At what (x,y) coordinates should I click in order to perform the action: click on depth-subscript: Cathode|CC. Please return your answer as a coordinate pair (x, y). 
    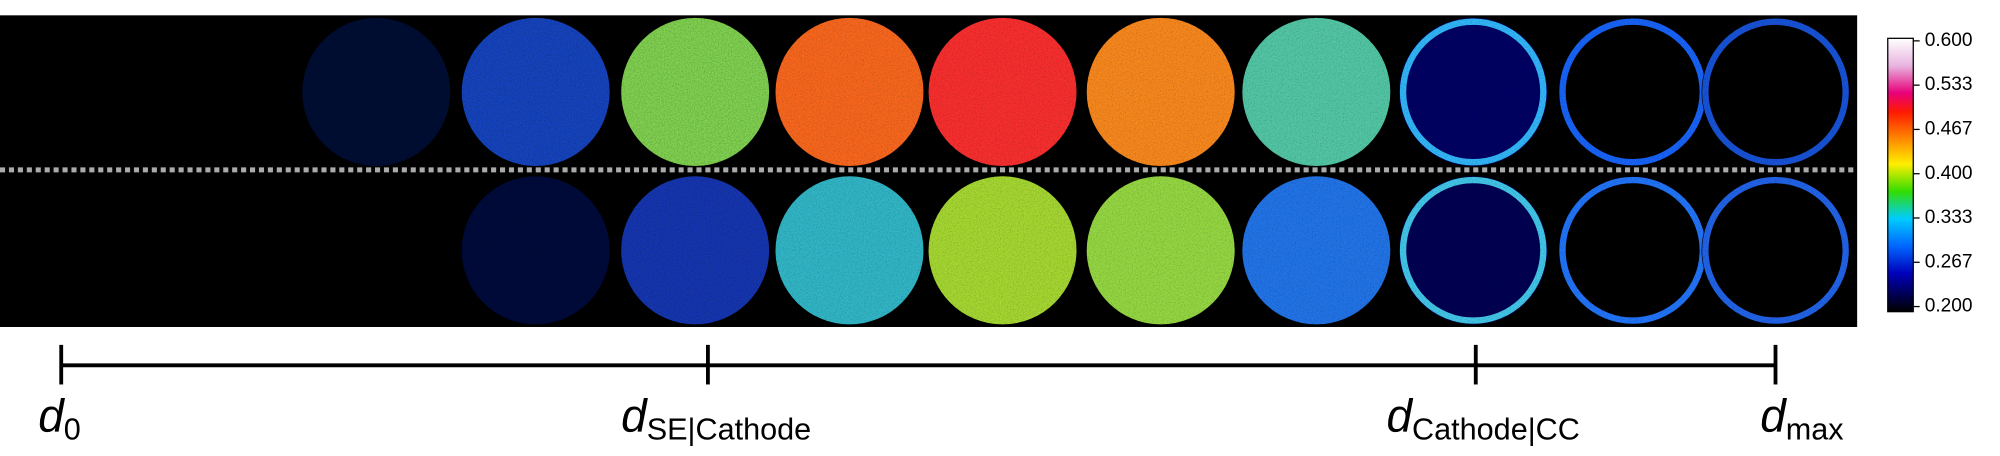
    Looking at the image, I should click on (1496, 429).